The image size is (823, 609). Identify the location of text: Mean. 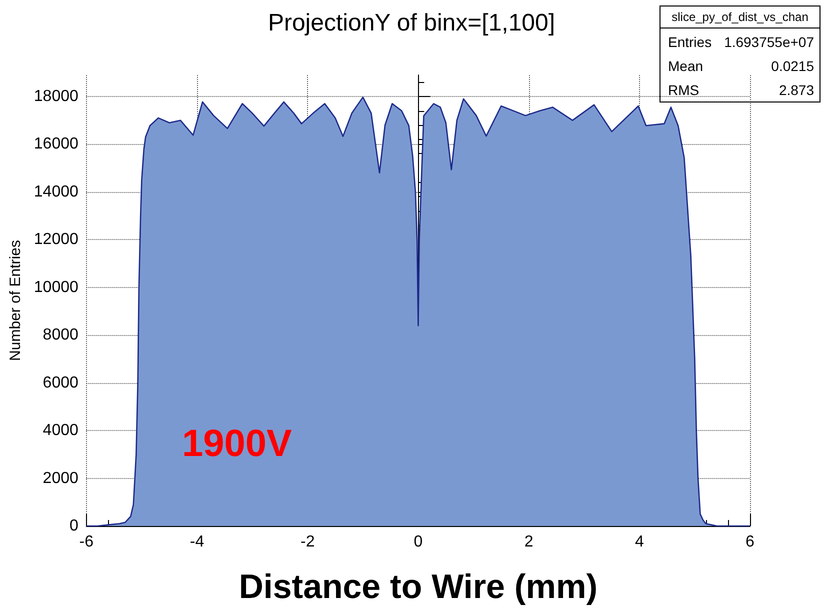
(686, 66).